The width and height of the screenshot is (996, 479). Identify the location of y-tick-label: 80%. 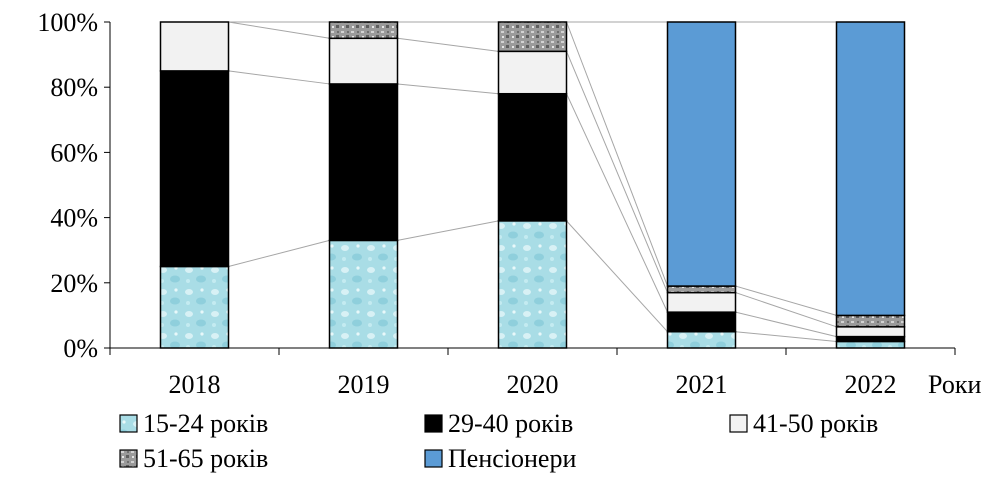
(74, 87).